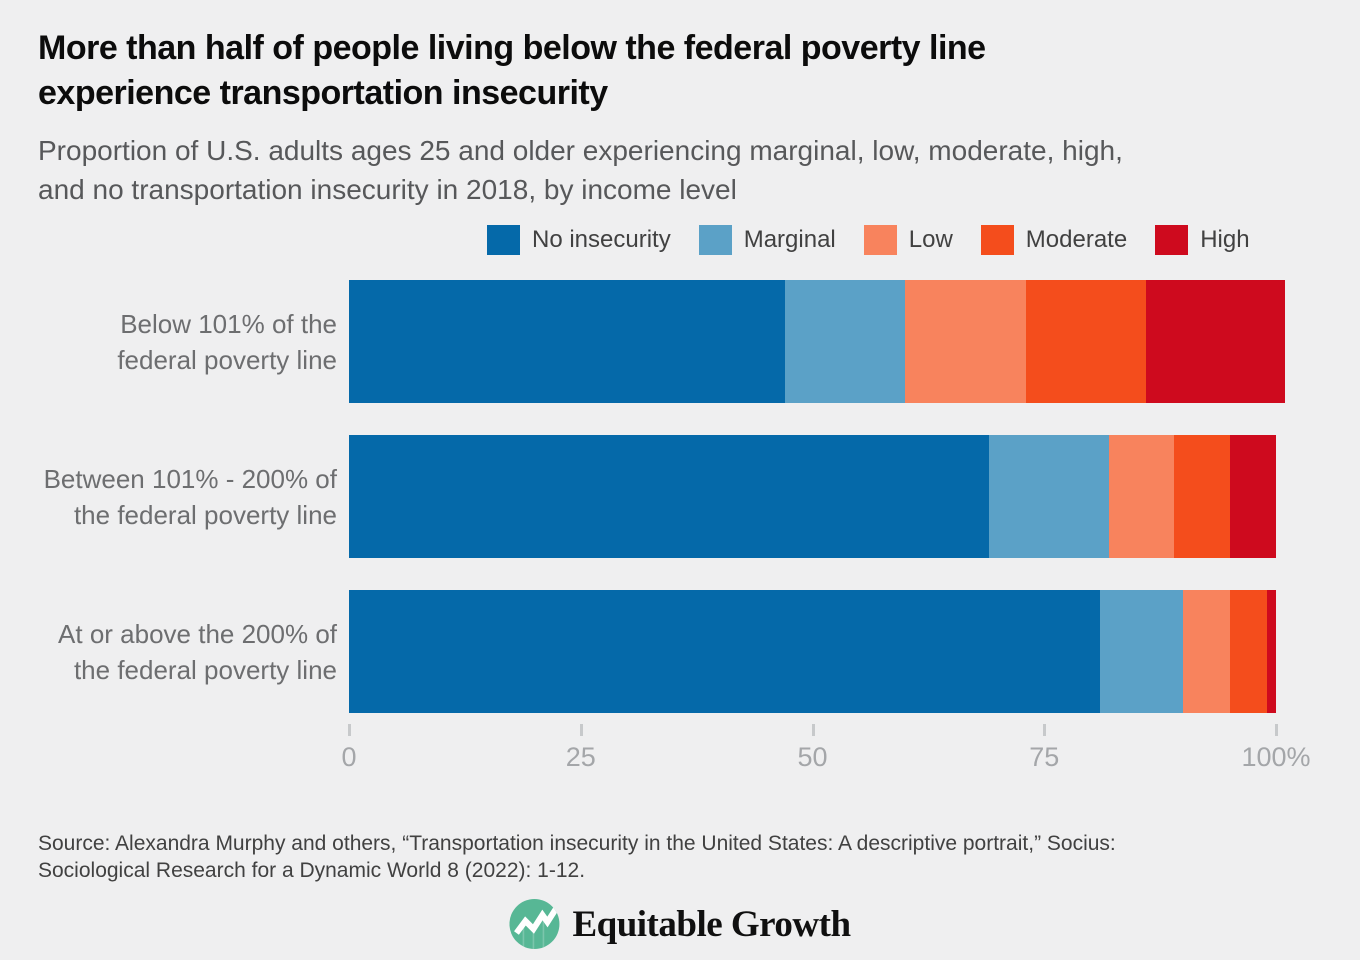 The image size is (1360, 960). Describe the element at coordinates (715, 240) in the screenshot. I see `legend-swatch-marginal` at that location.